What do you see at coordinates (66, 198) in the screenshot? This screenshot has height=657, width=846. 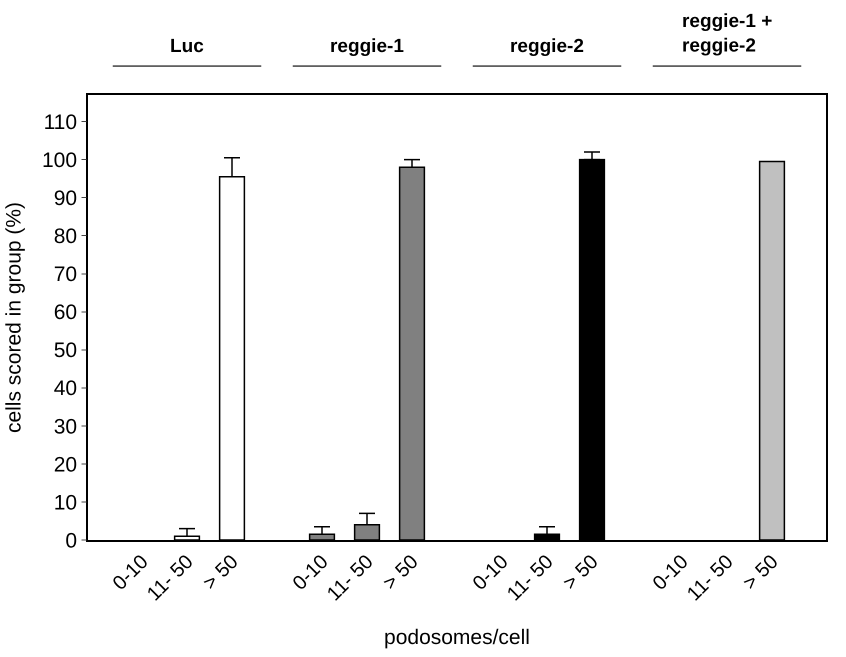 I see `y-tick-label: 90` at bounding box center [66, 198].